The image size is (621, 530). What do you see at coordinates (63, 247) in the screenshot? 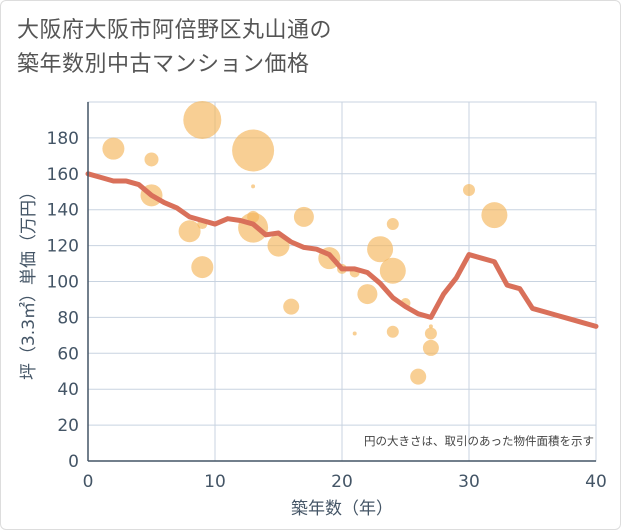
I see `y-tick-label: 120` at bounding box center [63, 247].